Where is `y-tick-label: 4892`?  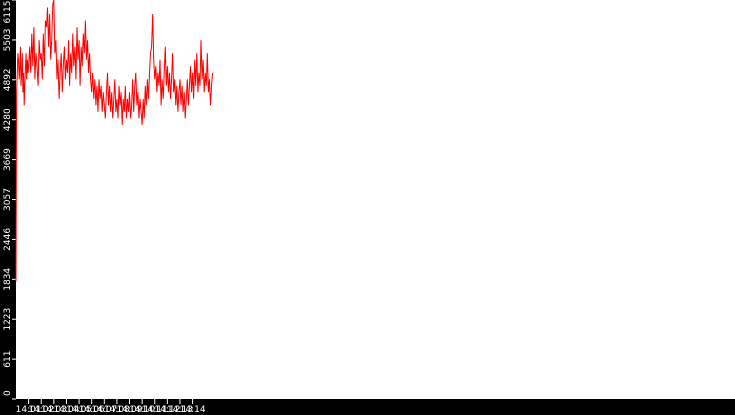
y-tick-label: 4892 is located at coordinates (8, 79).